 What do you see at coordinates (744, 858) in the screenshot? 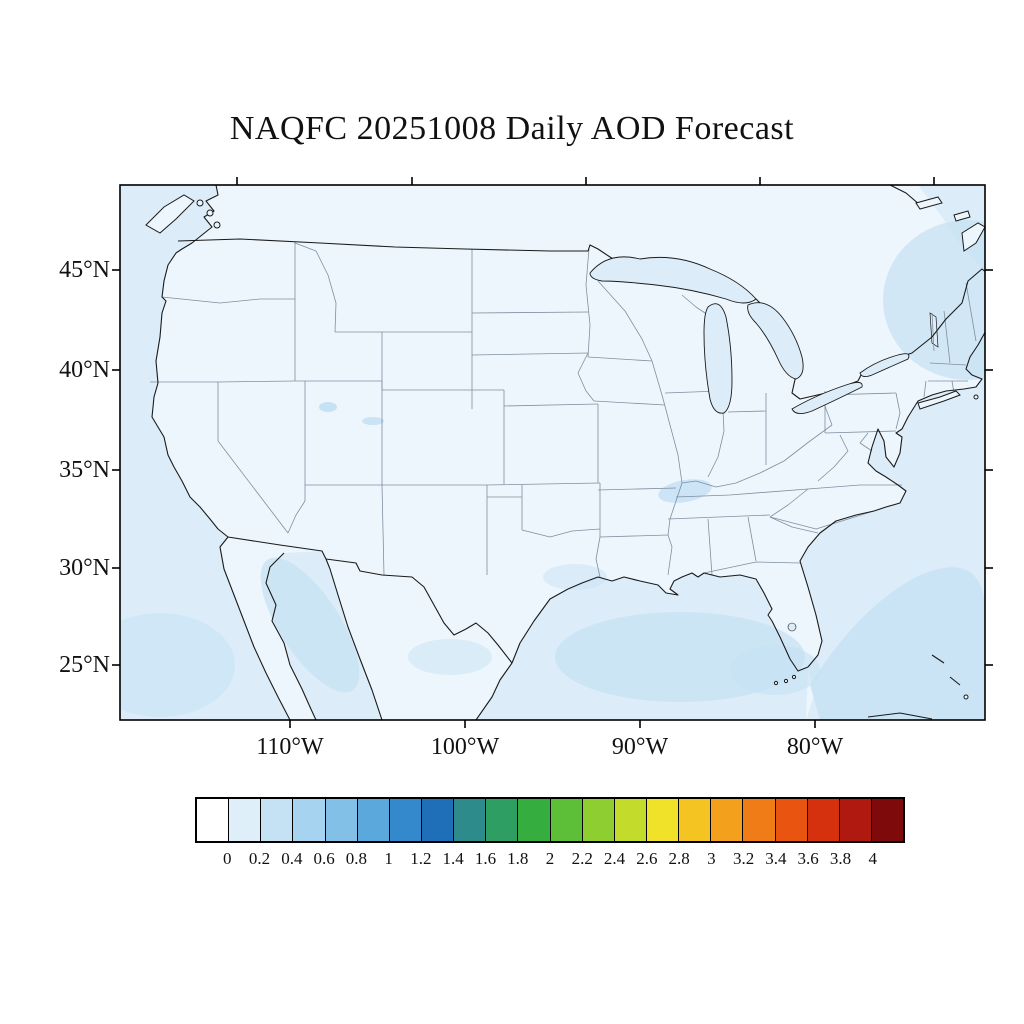
I see `colorbar-tick-label: 3.2` at bounding box center [744, 858].